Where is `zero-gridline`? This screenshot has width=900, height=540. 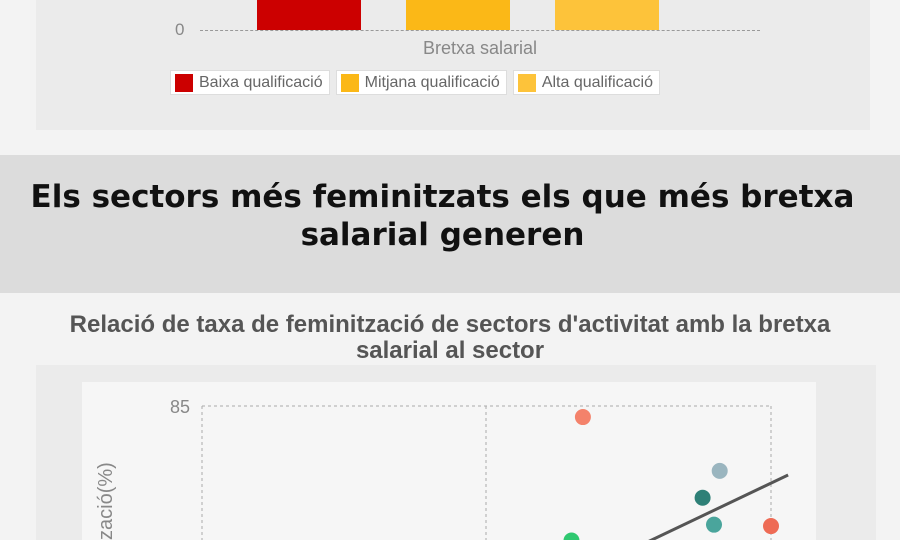 zero-gridline is located at coordinates (480, 30).